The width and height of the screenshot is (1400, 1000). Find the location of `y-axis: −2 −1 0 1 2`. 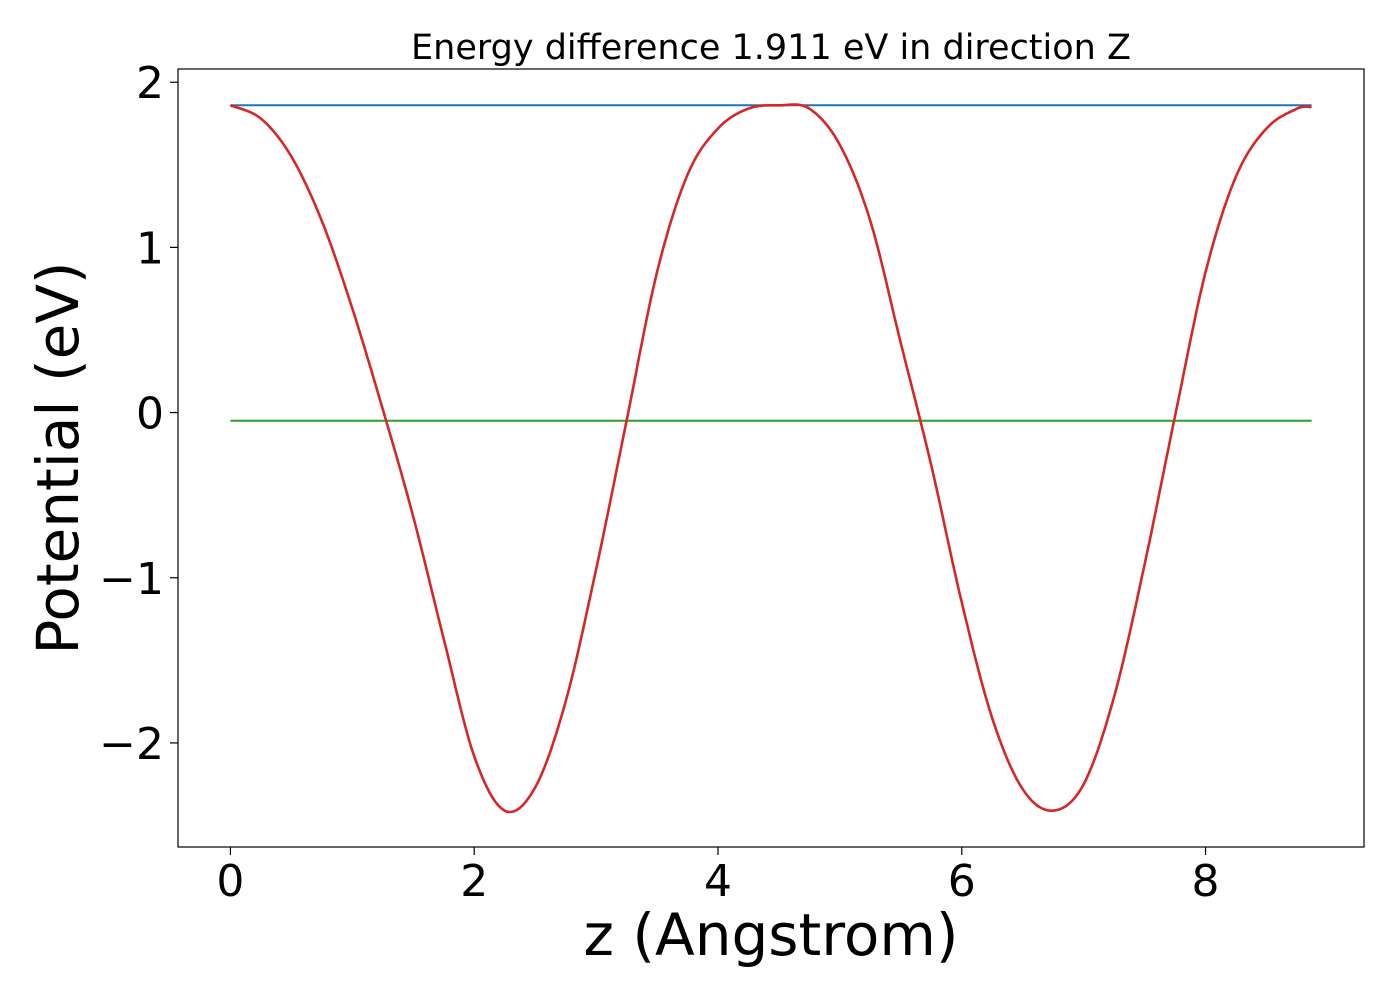

y-axis: −2 −1 0 1 2 is located at coordinates (138, 414).